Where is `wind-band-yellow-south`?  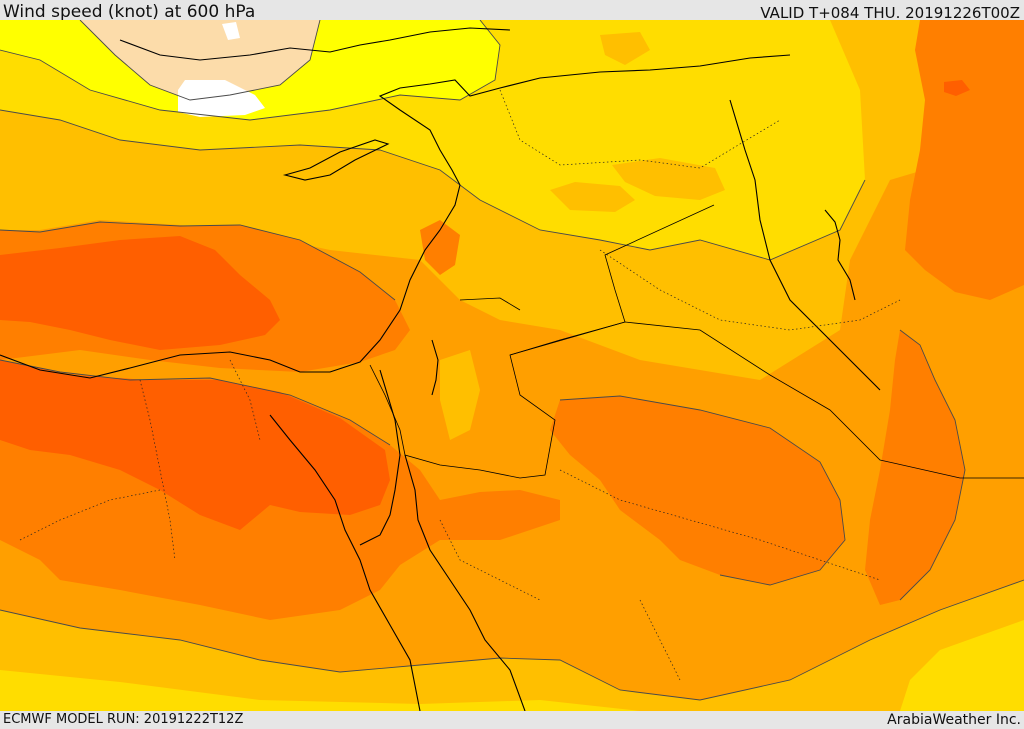 wind-band-yellow-south is located at coordinates (320, 690).